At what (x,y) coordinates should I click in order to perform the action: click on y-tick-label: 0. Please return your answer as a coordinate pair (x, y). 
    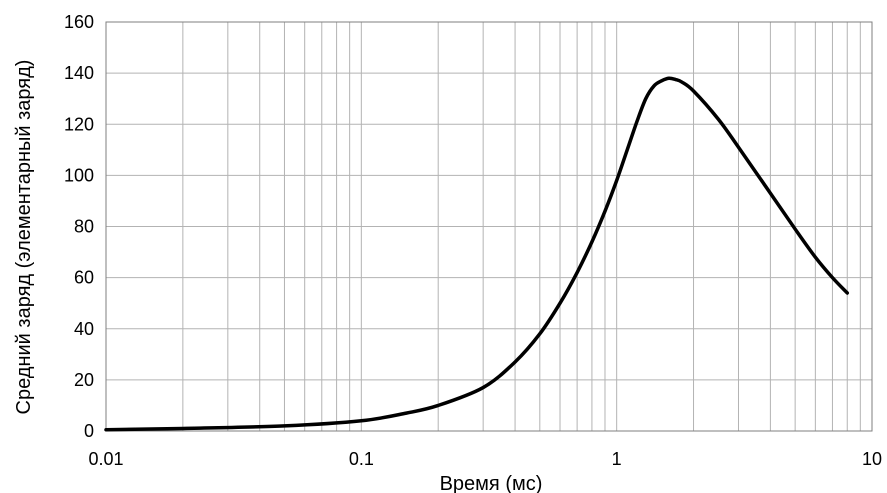
    Looking at the image, I should click on (89, 431).